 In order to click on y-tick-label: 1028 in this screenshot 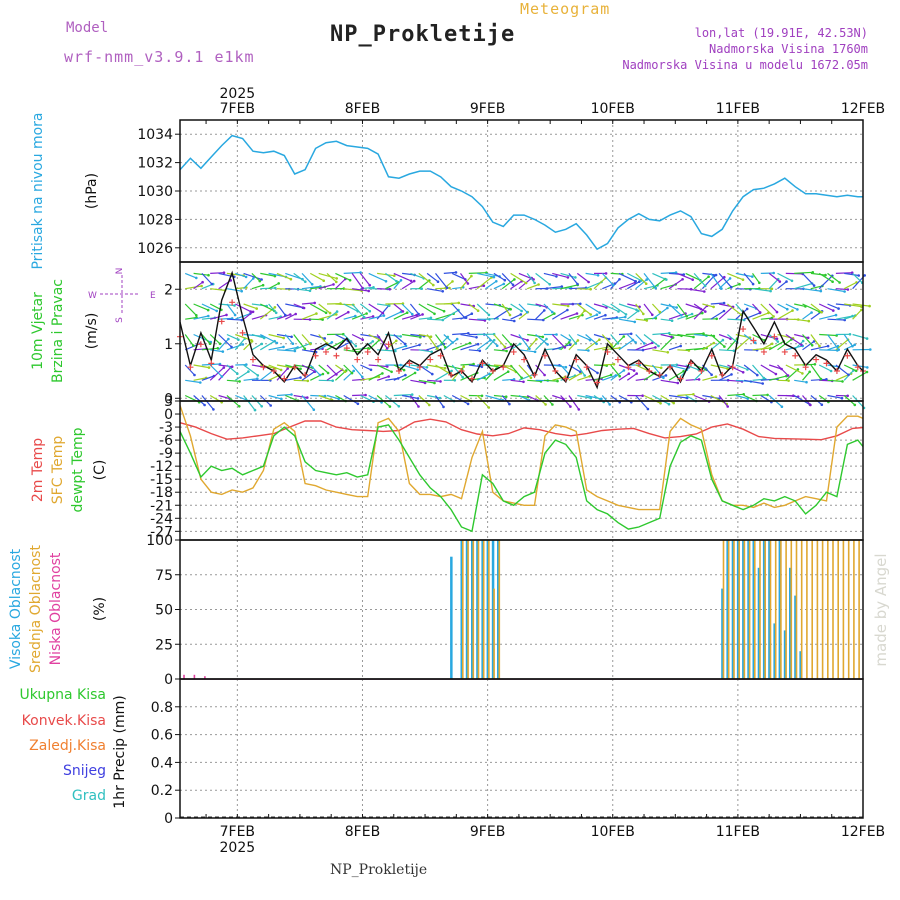, I will do `click(155, 220)`.